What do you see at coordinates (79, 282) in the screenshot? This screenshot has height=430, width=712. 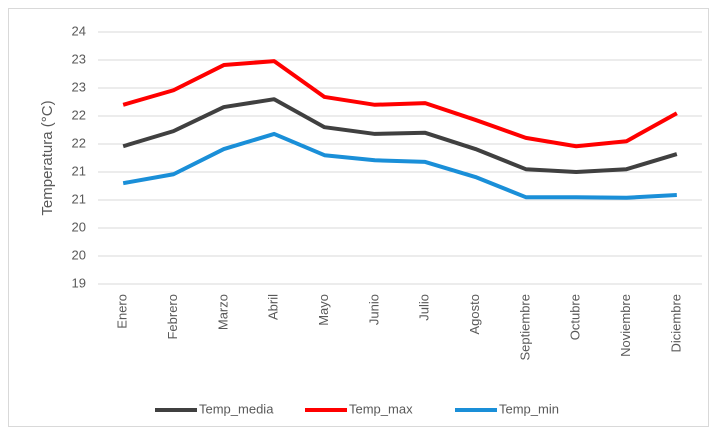 I see `y-tick-label: 19` at bounding box center [79, 282].